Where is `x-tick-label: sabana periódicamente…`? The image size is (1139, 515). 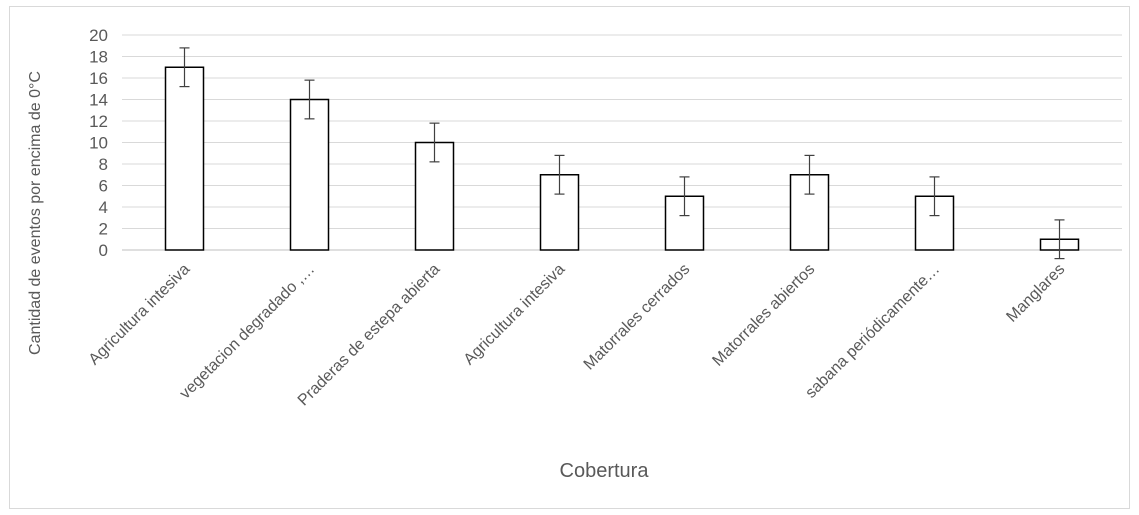
x-tick-label: sabana periódicamente… is located at coordinates (872, 331).